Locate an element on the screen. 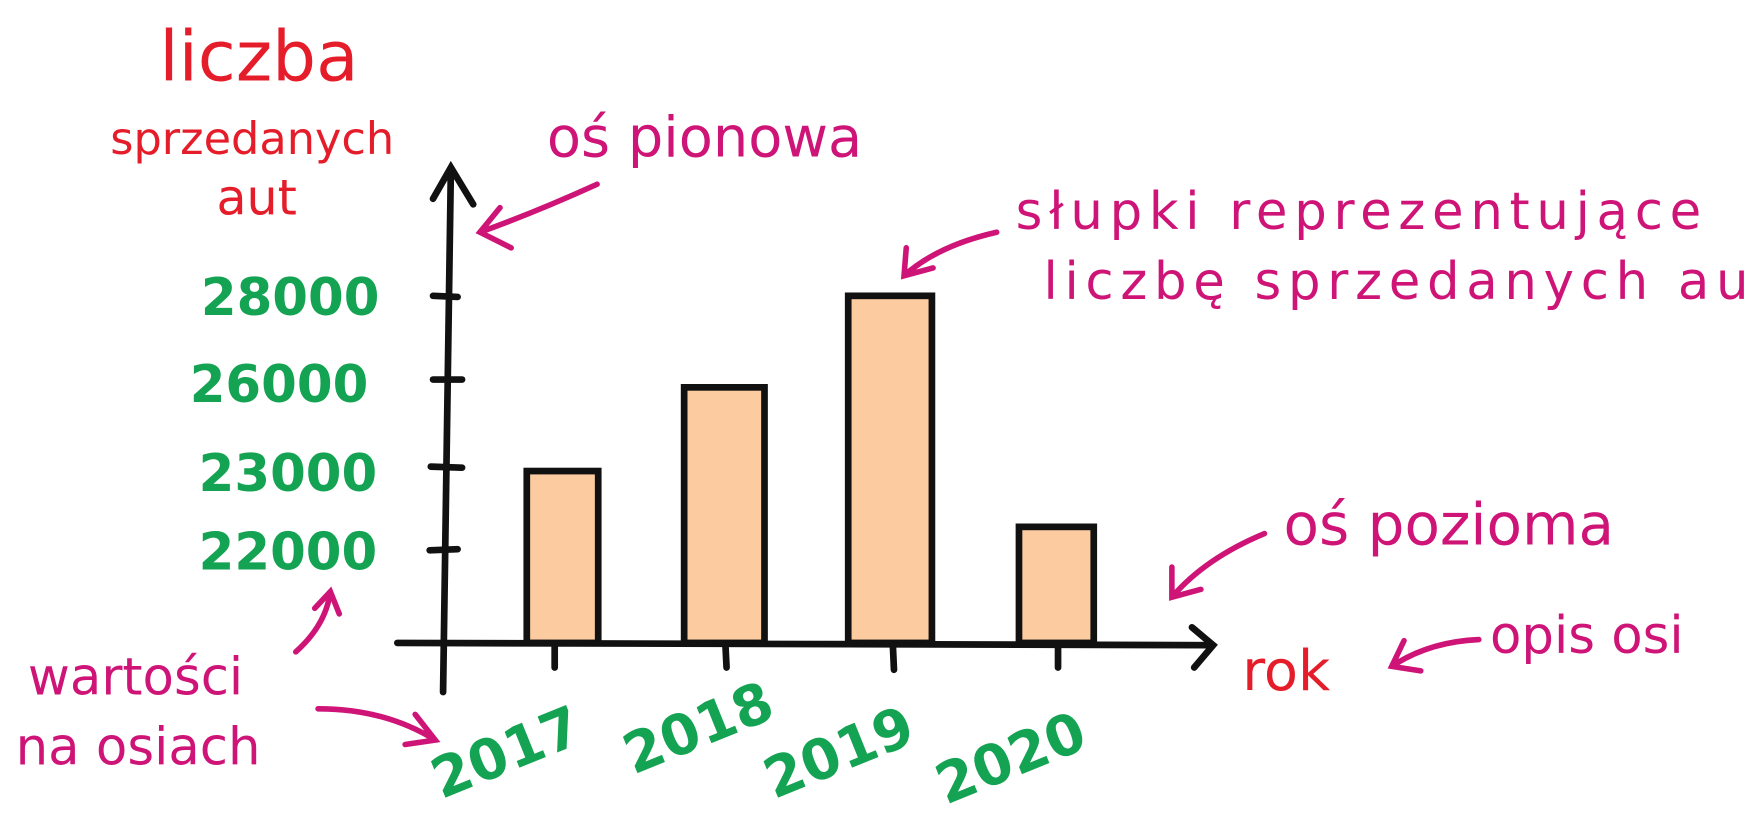  annotation: wartości is located at coordinates (135, 677).